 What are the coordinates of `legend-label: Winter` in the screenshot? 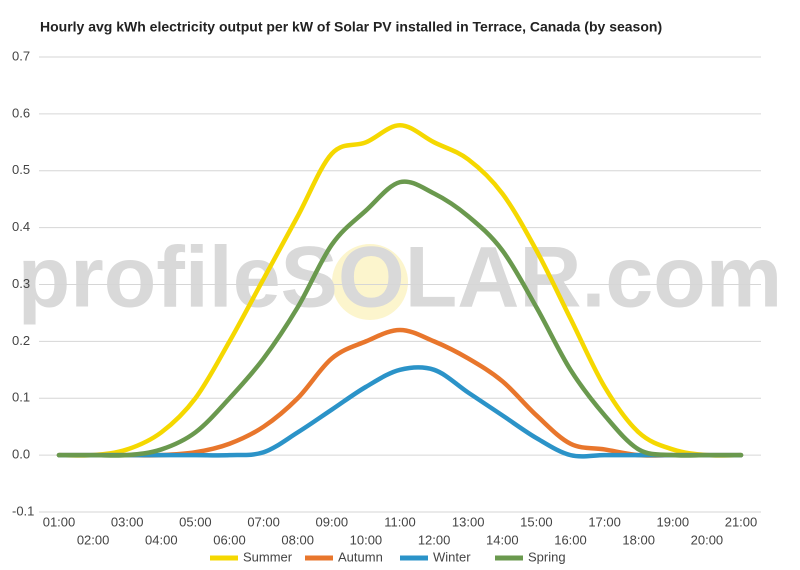 It's located at (452, 556).